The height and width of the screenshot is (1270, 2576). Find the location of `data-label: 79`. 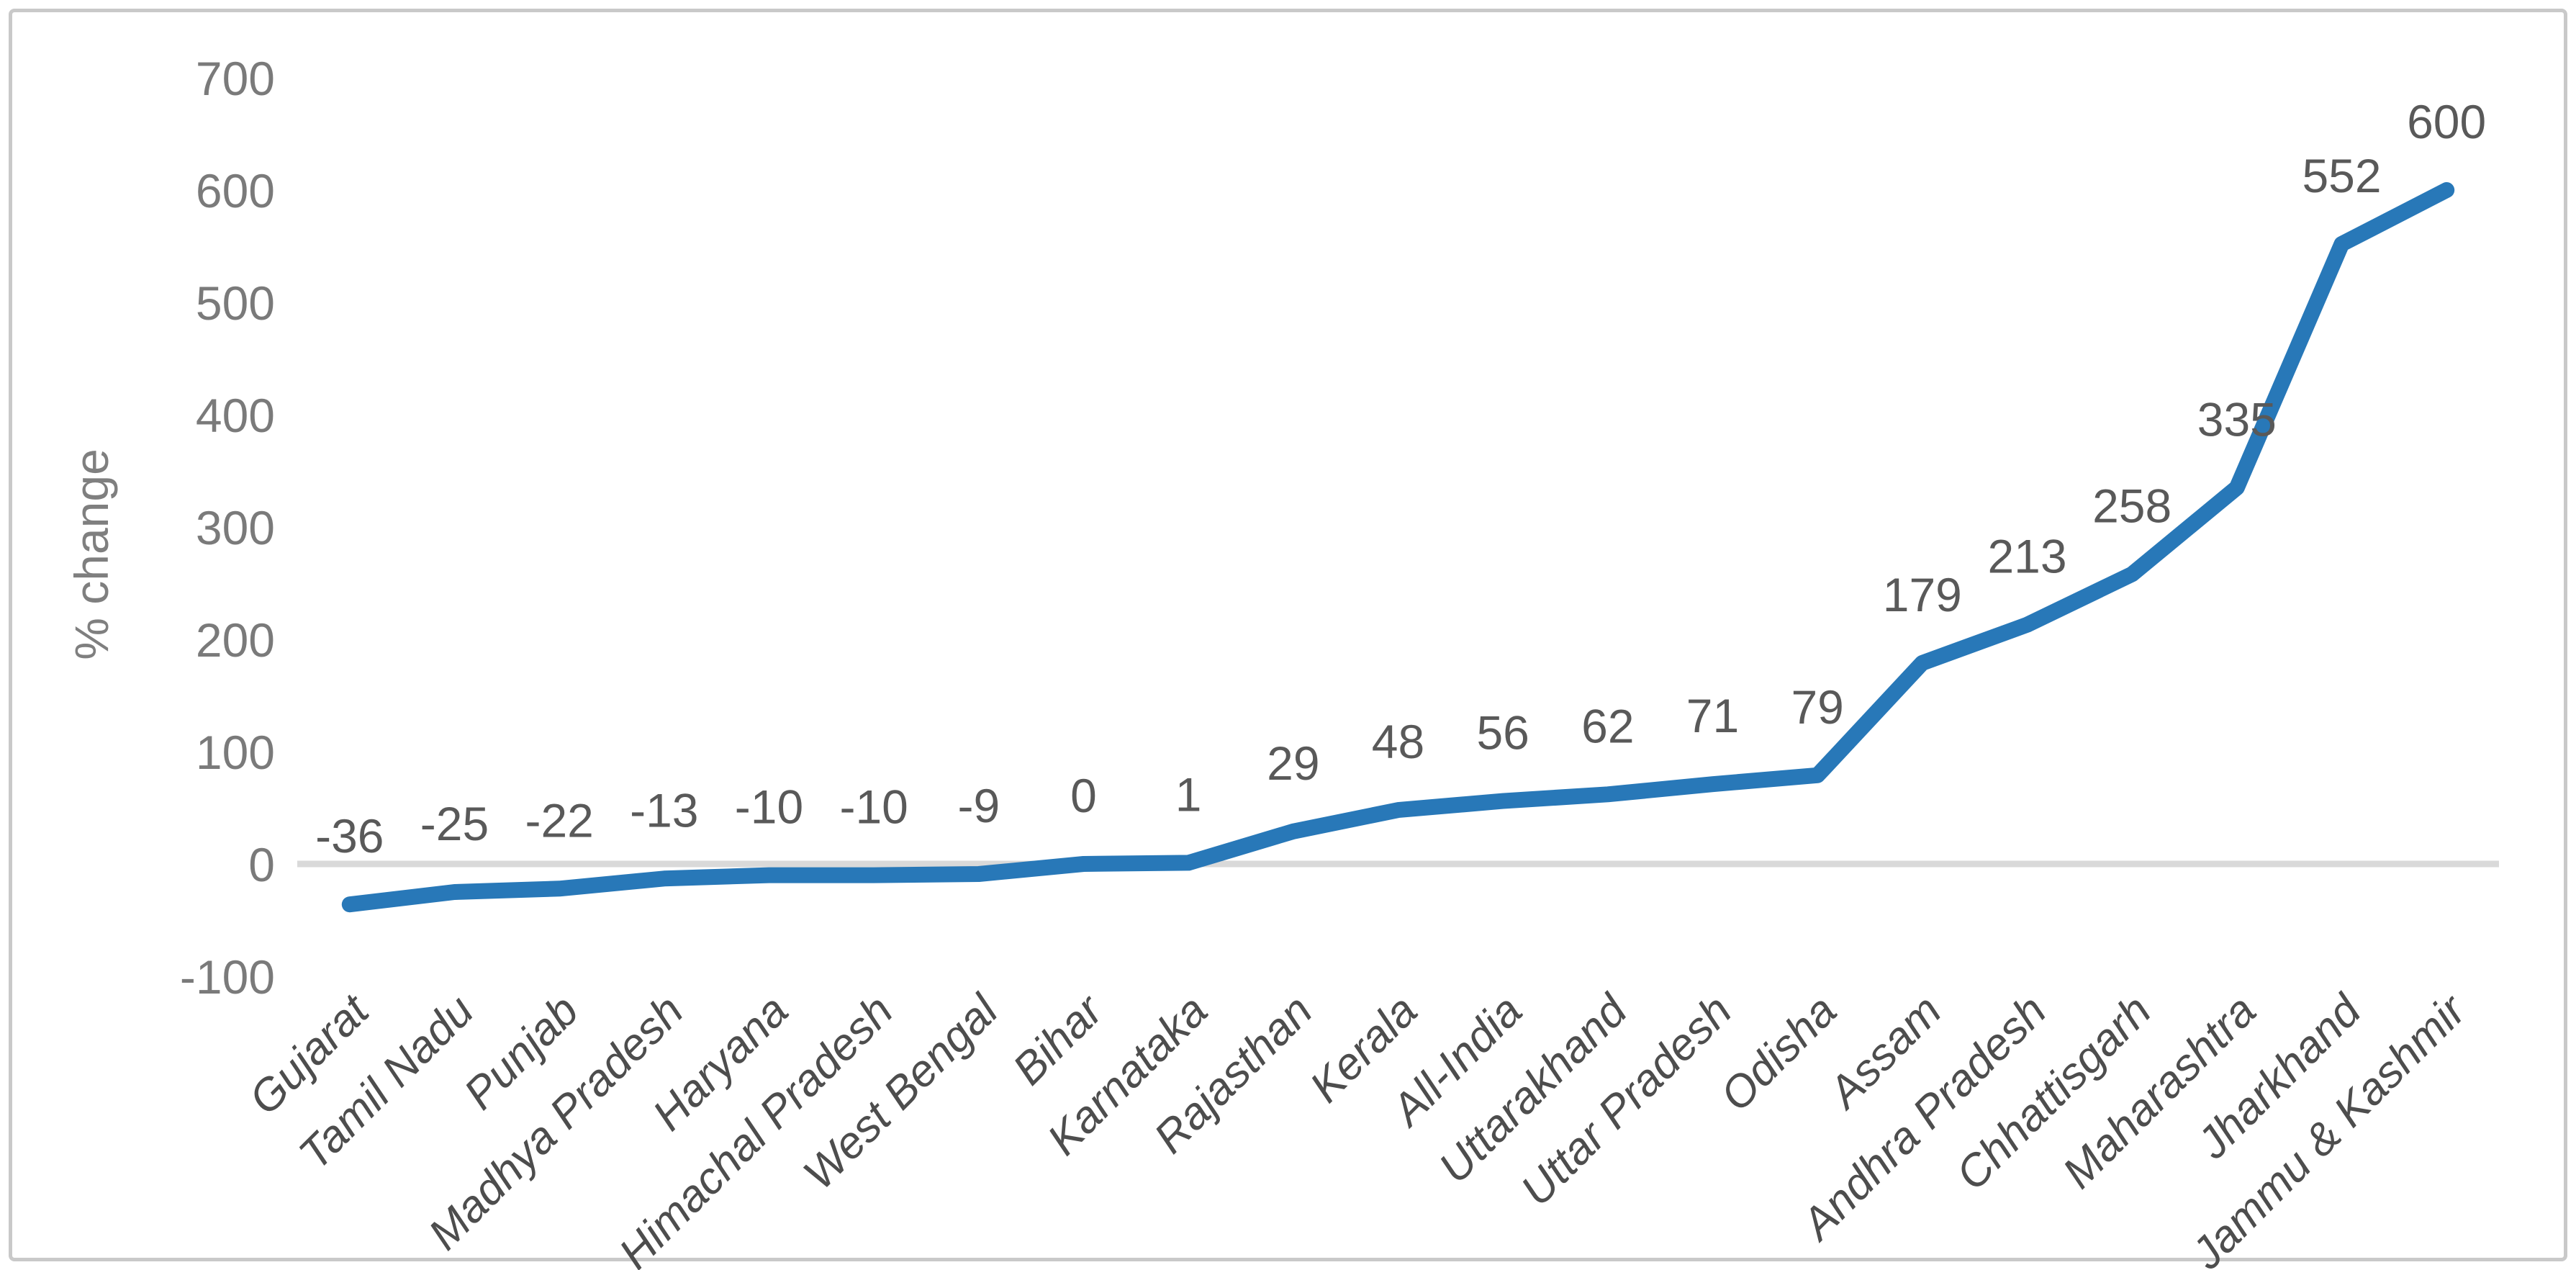

data-label: 79 is located at coordinates (1817, 707).